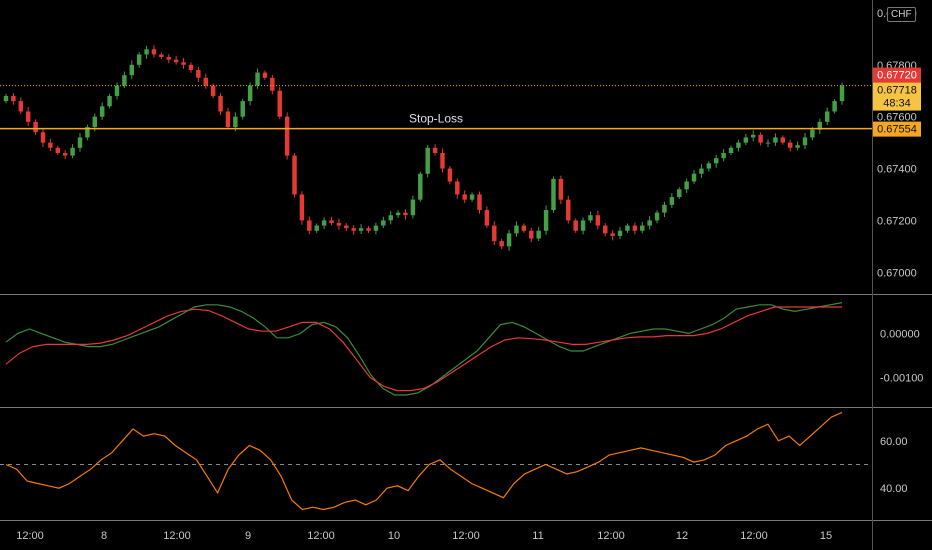 The image size is (932, 550). What do you see at coordinates (894, 442) in the screenshot?
I see `rsi-tick-label: 60.00` at bounding box center [894, 442].